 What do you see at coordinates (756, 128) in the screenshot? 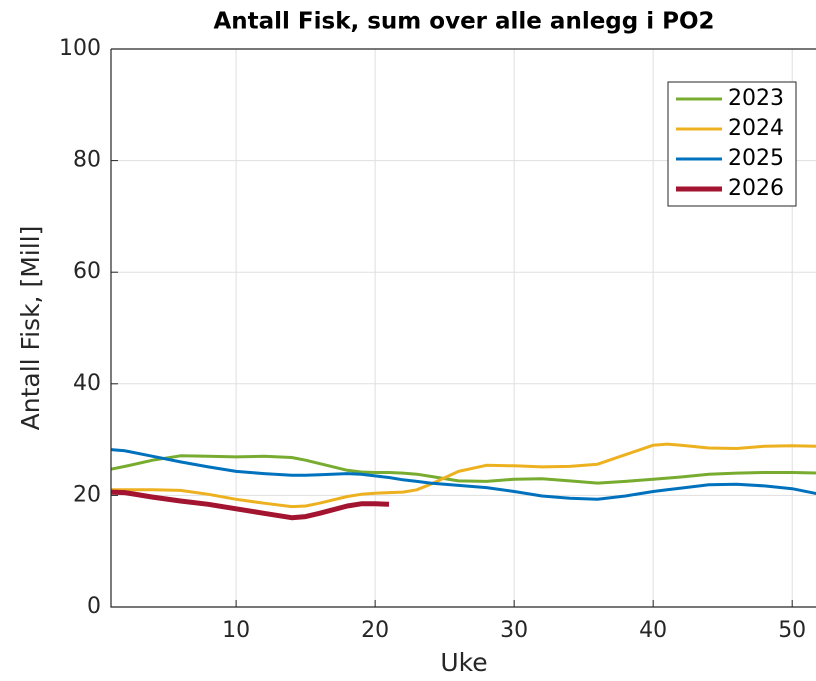
I see `legend-label: 2024` at bounding box center [756, 128].